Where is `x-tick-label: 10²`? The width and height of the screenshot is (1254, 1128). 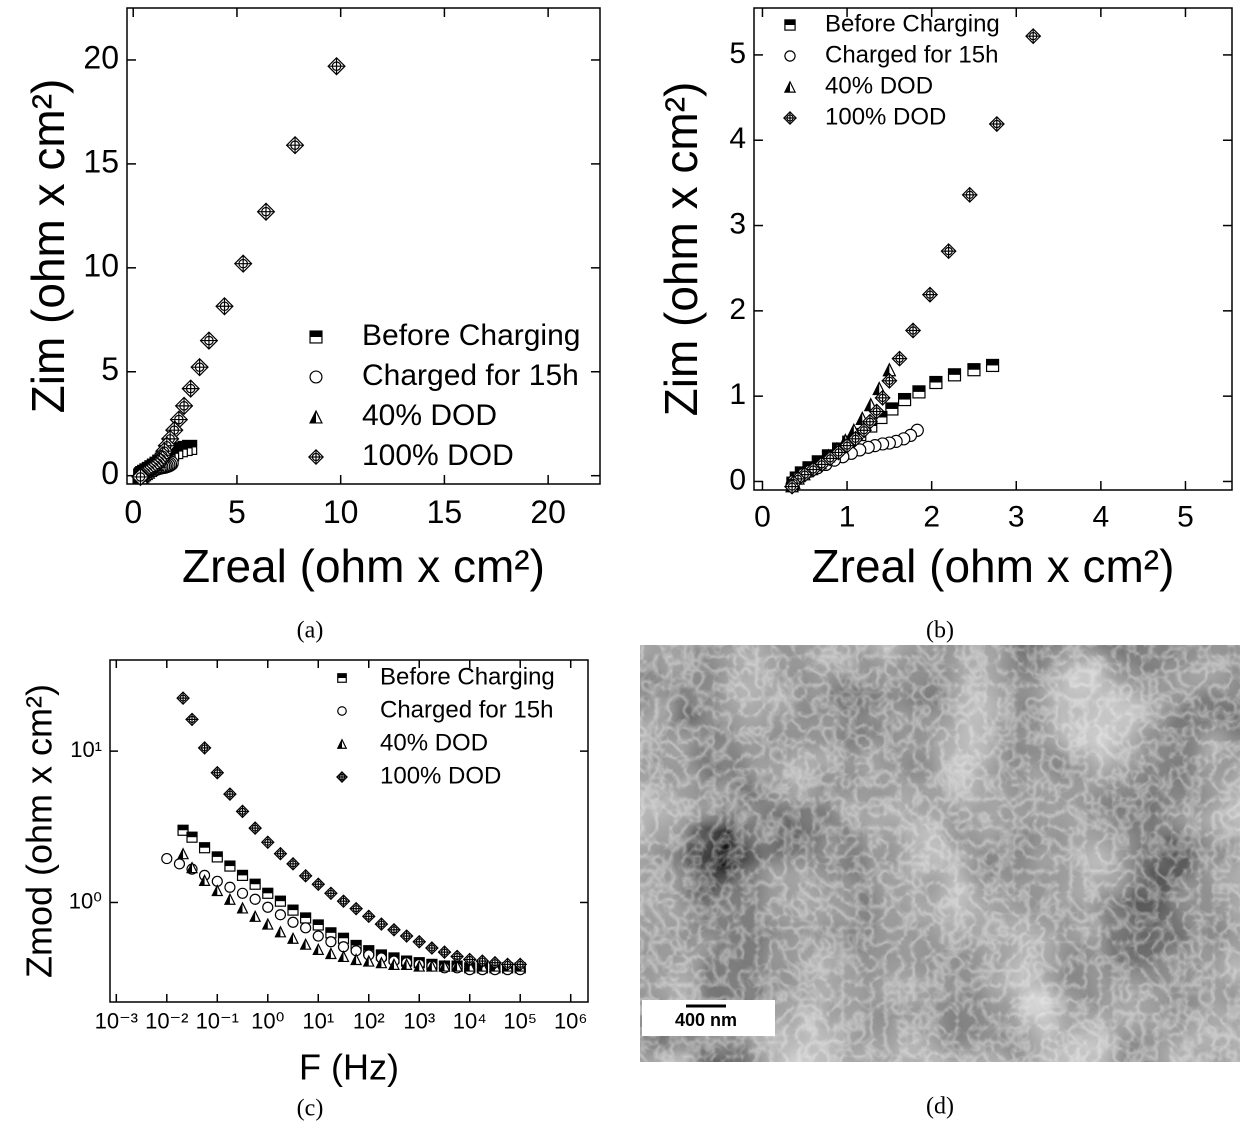 x-tick-label: 10² is located at coordinates (369, 1021).